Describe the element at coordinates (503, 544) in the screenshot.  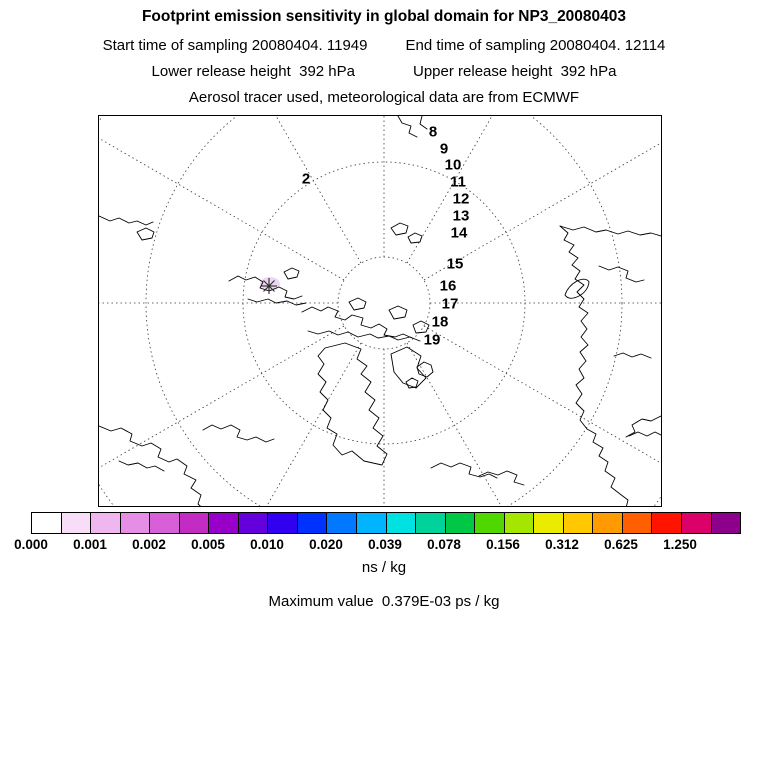
I see `colorbar-tick-label: 0.156` at that location.